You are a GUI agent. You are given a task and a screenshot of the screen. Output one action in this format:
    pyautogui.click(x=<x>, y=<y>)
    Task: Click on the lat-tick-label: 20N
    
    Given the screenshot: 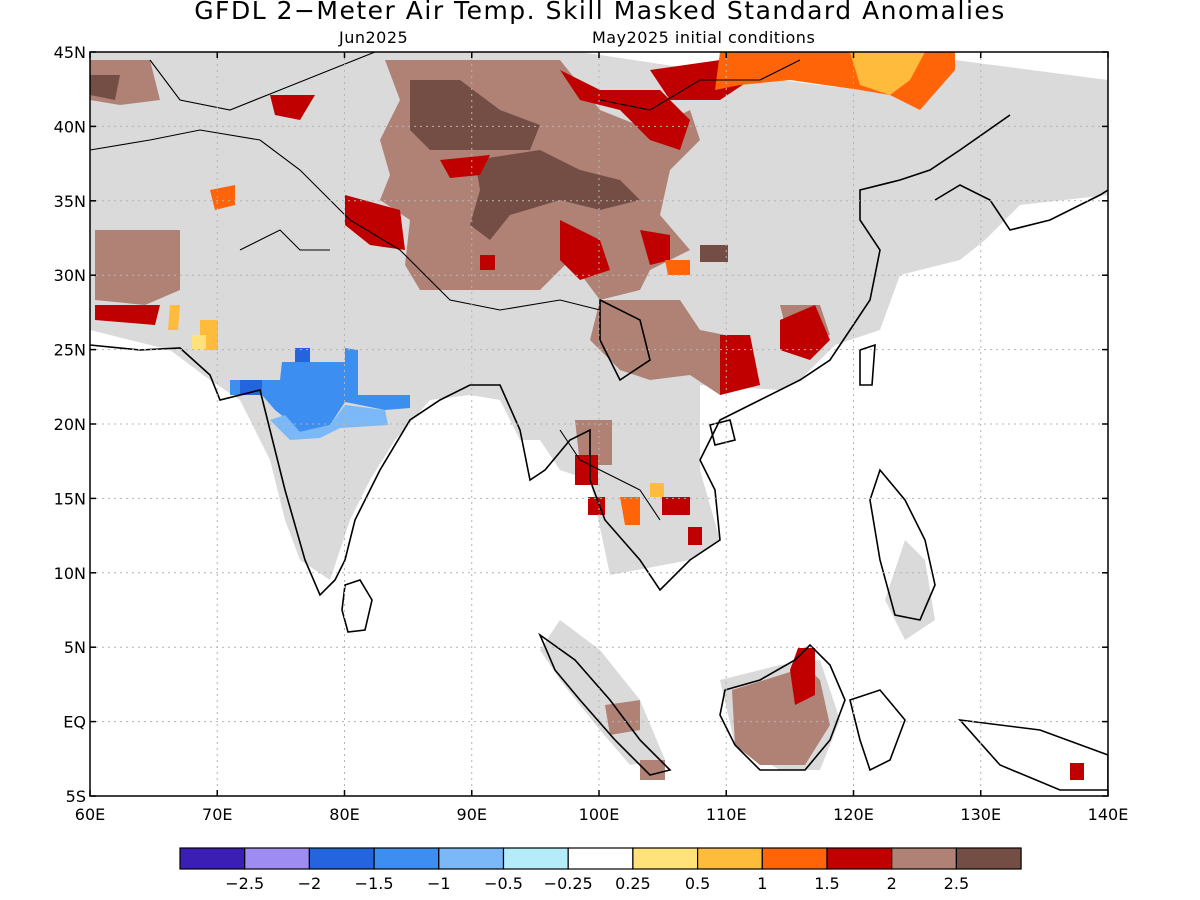 What is the action you would take?
    pyautogui.click(x=70, y=424)
    